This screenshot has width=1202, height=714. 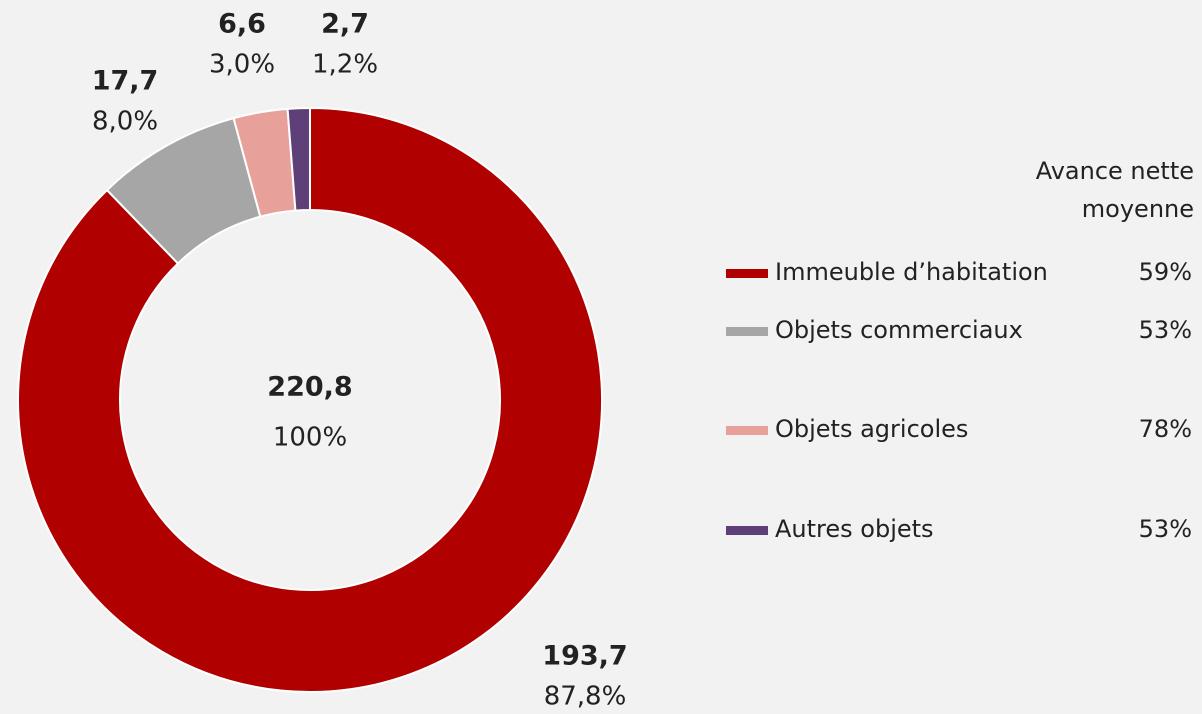 What do you see at coordinates (1114, 190) in the screenshot?
I see `legend-value-title: Avance nette moyenne` at bounding box center [1114, 190].